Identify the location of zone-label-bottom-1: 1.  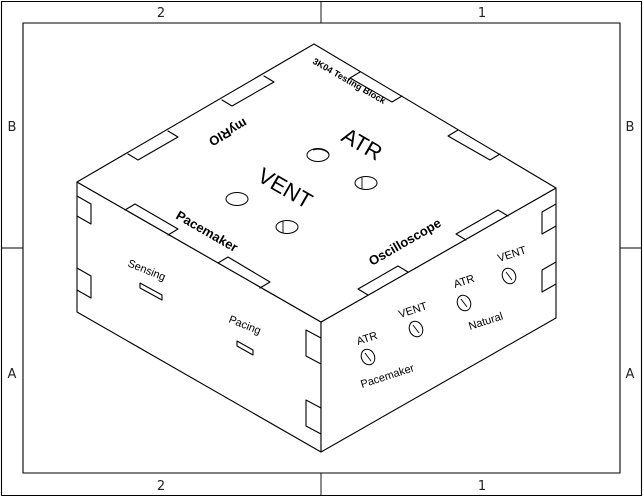
(482, 486).